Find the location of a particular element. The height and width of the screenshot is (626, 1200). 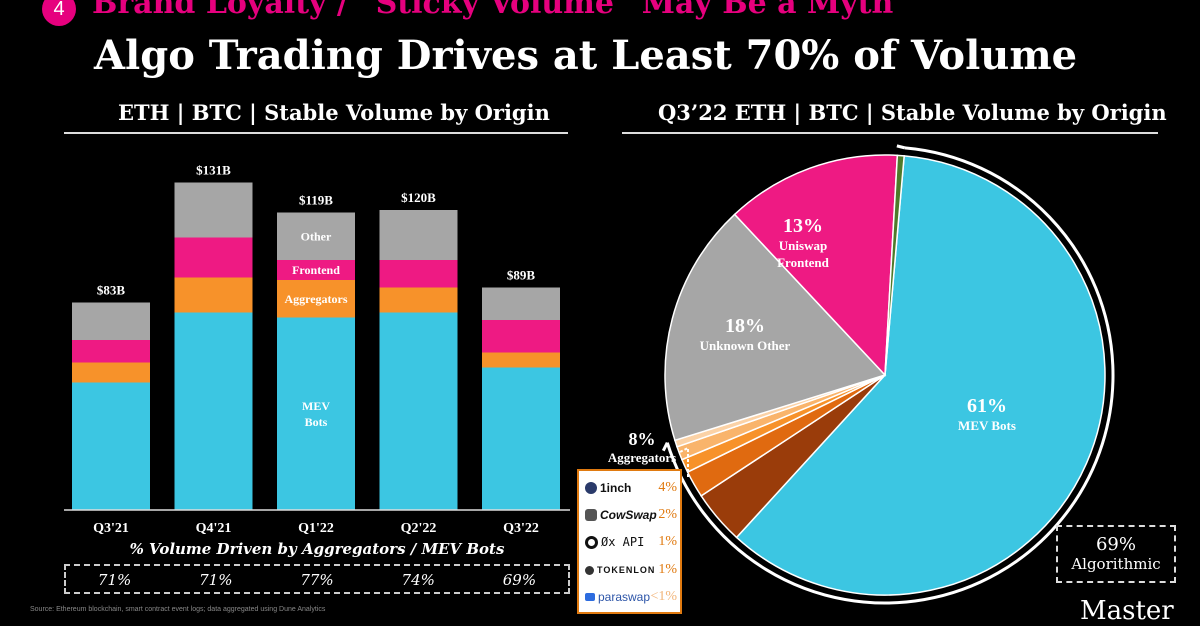

slice-label-name: Aggregators is located at coordinates (642, 457).